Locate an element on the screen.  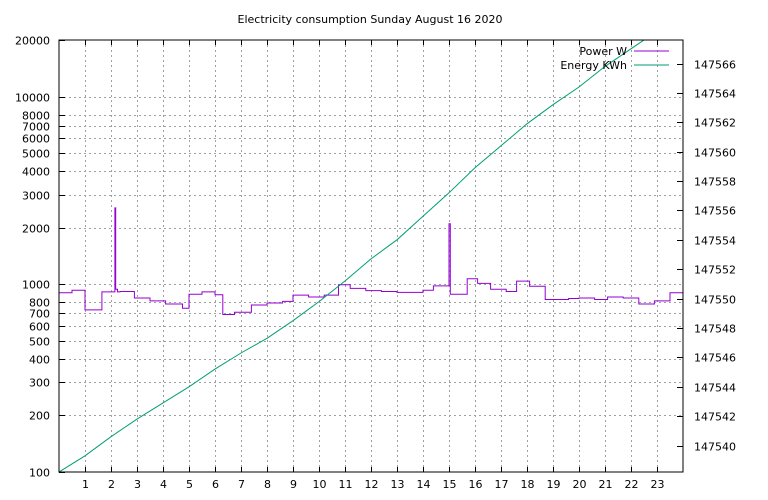
x-tick-label: 5 is located at coordinates (189, 484).